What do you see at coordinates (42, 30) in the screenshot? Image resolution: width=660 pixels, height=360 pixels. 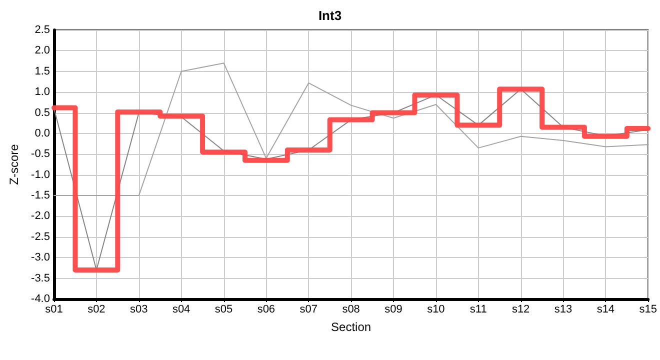 I see `y-tick-label: 2.5` at bounding box center [42, 30].